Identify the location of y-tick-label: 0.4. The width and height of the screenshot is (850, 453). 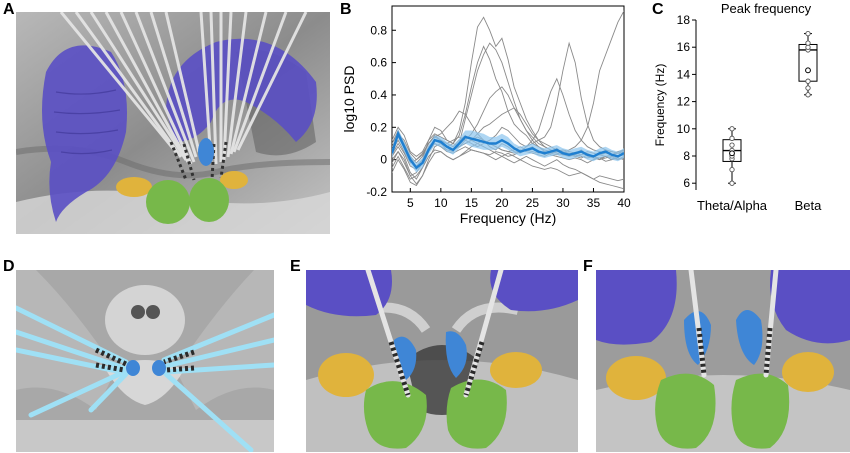
(378, 95).